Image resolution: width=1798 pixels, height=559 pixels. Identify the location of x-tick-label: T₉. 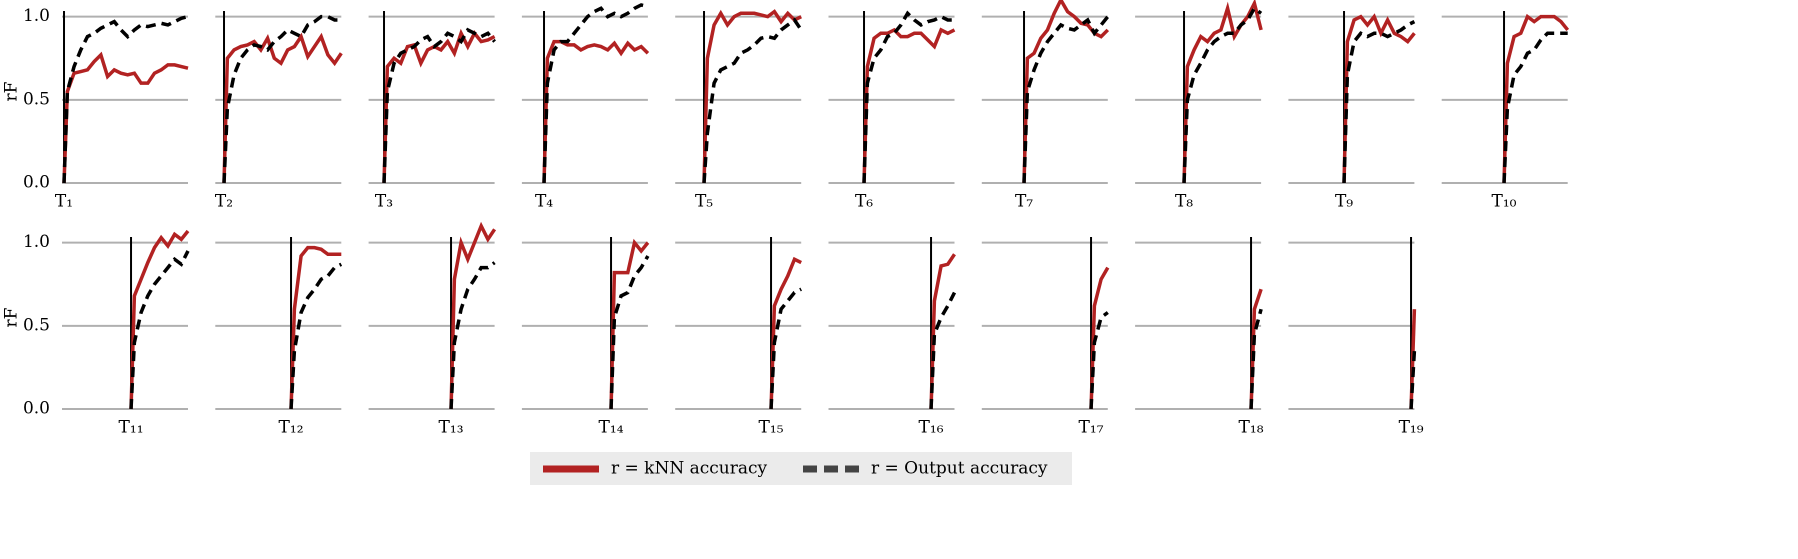
(1344, 202).